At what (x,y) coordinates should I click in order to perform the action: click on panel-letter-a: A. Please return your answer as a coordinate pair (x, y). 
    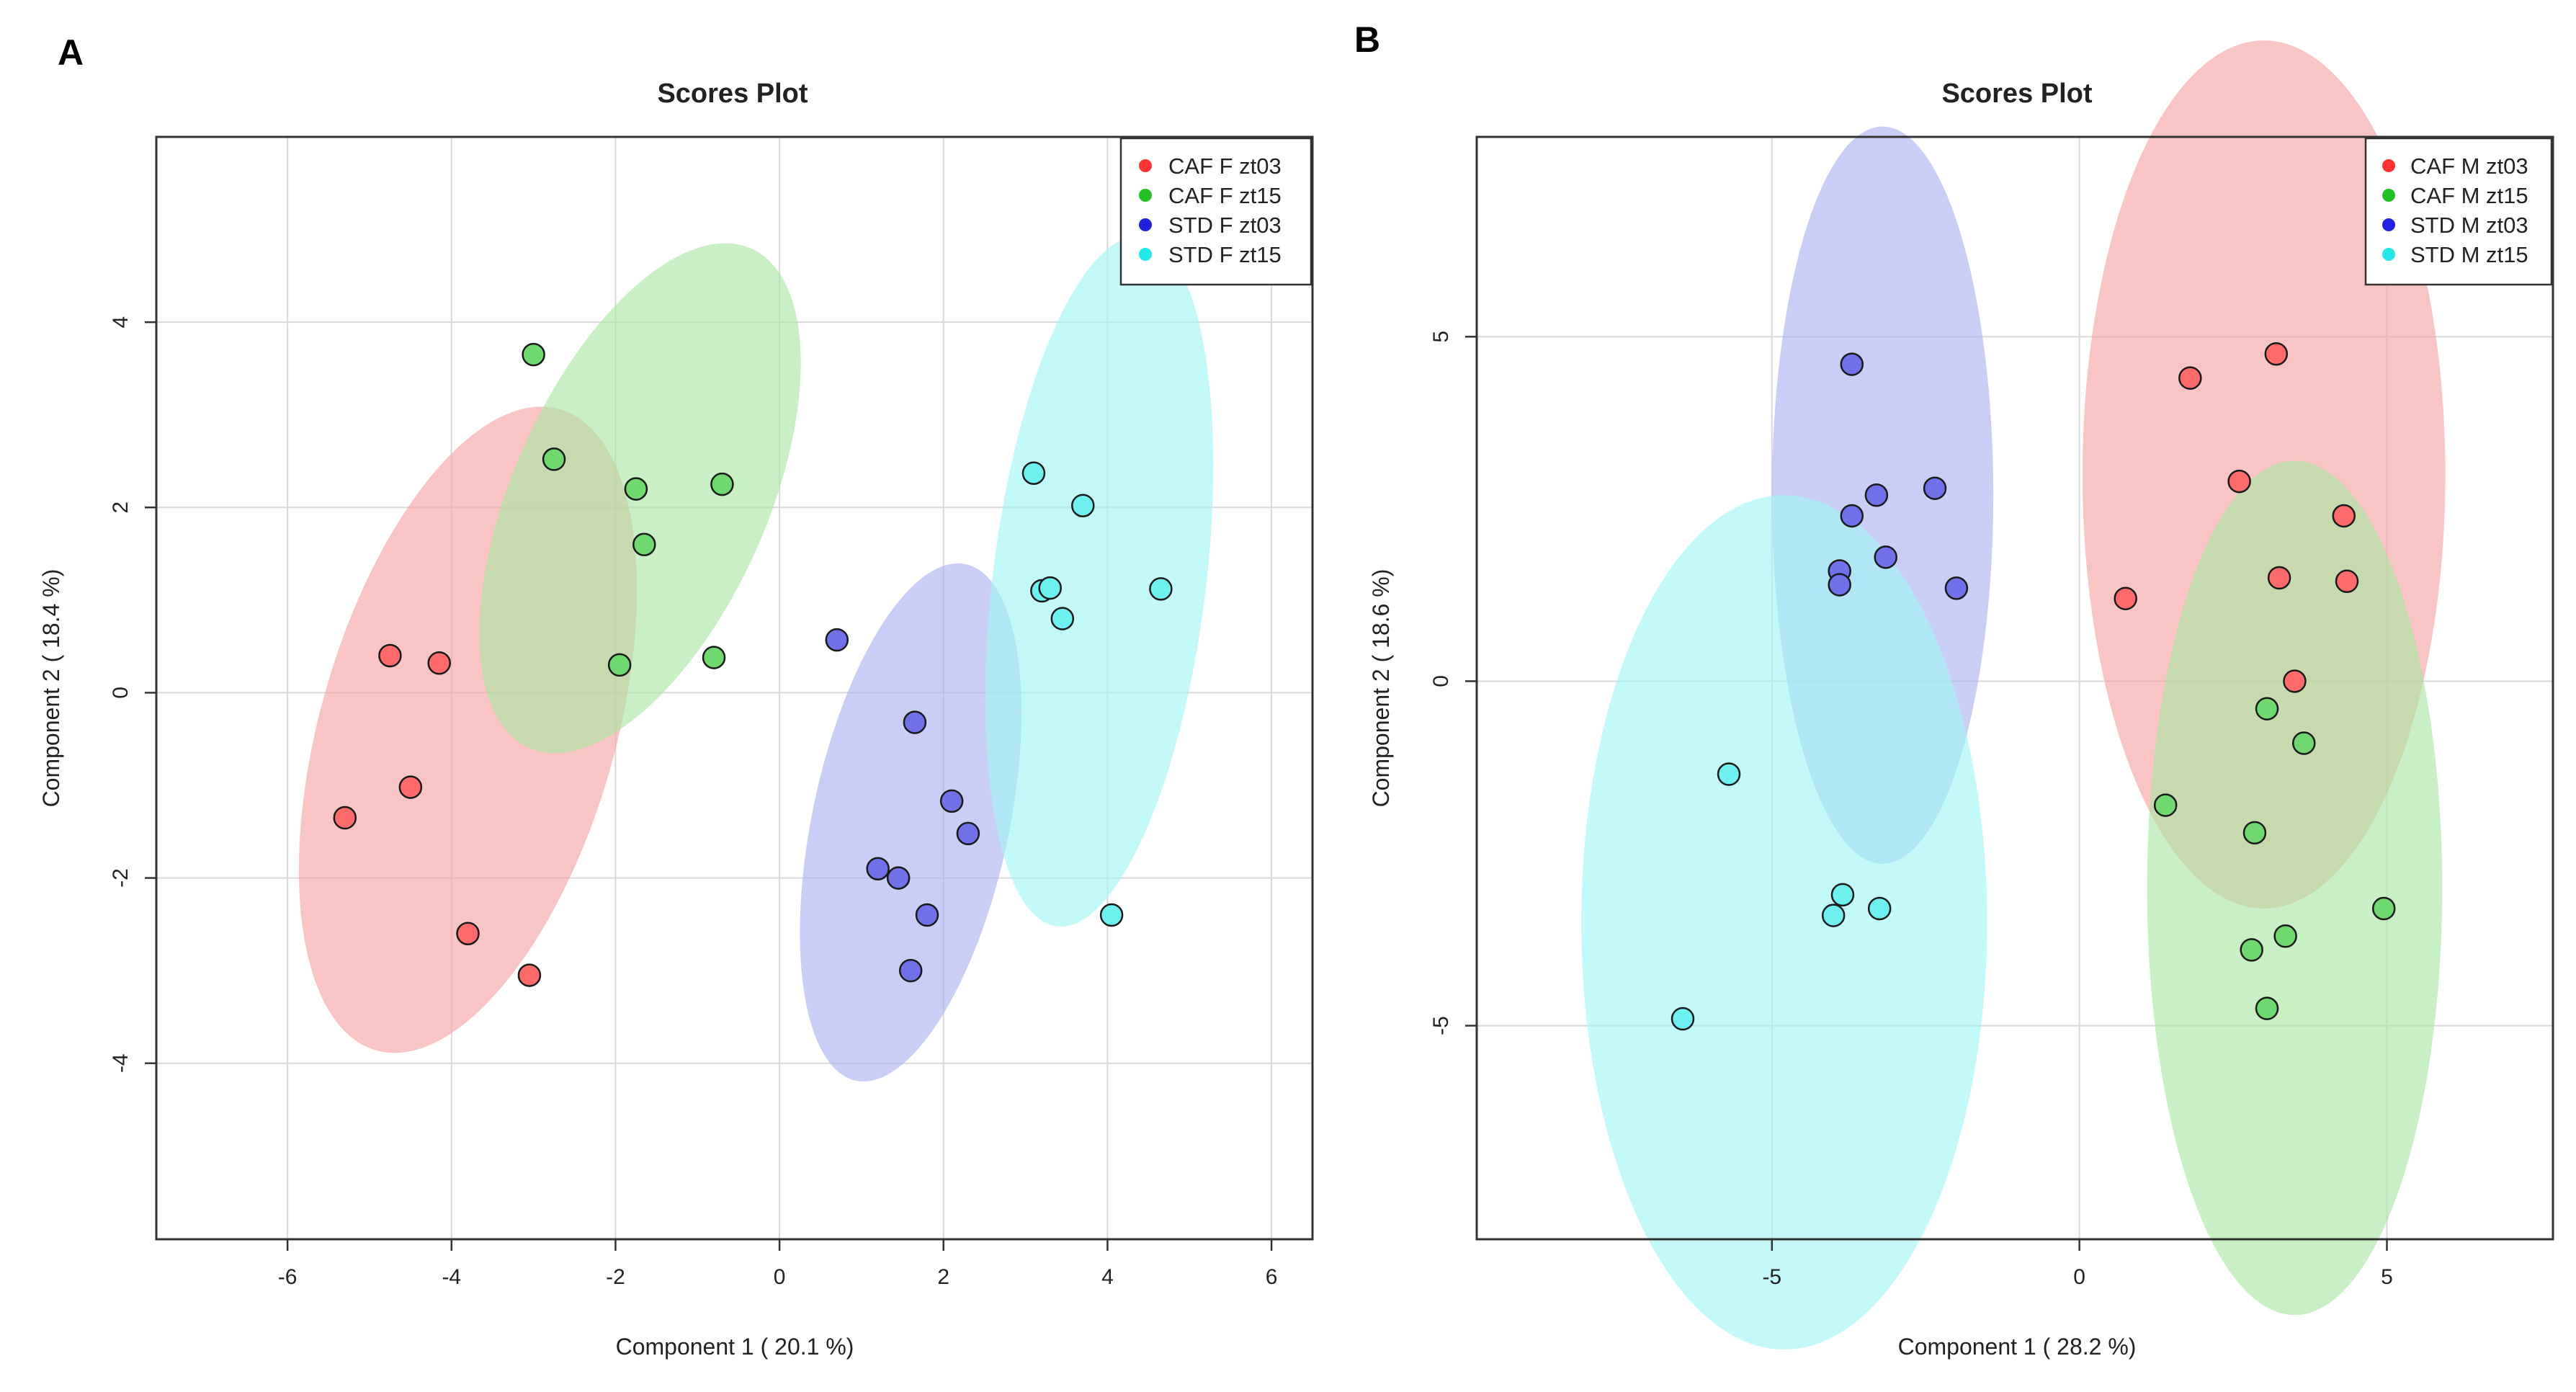
    Looking at the image, I should click on (71, 52).